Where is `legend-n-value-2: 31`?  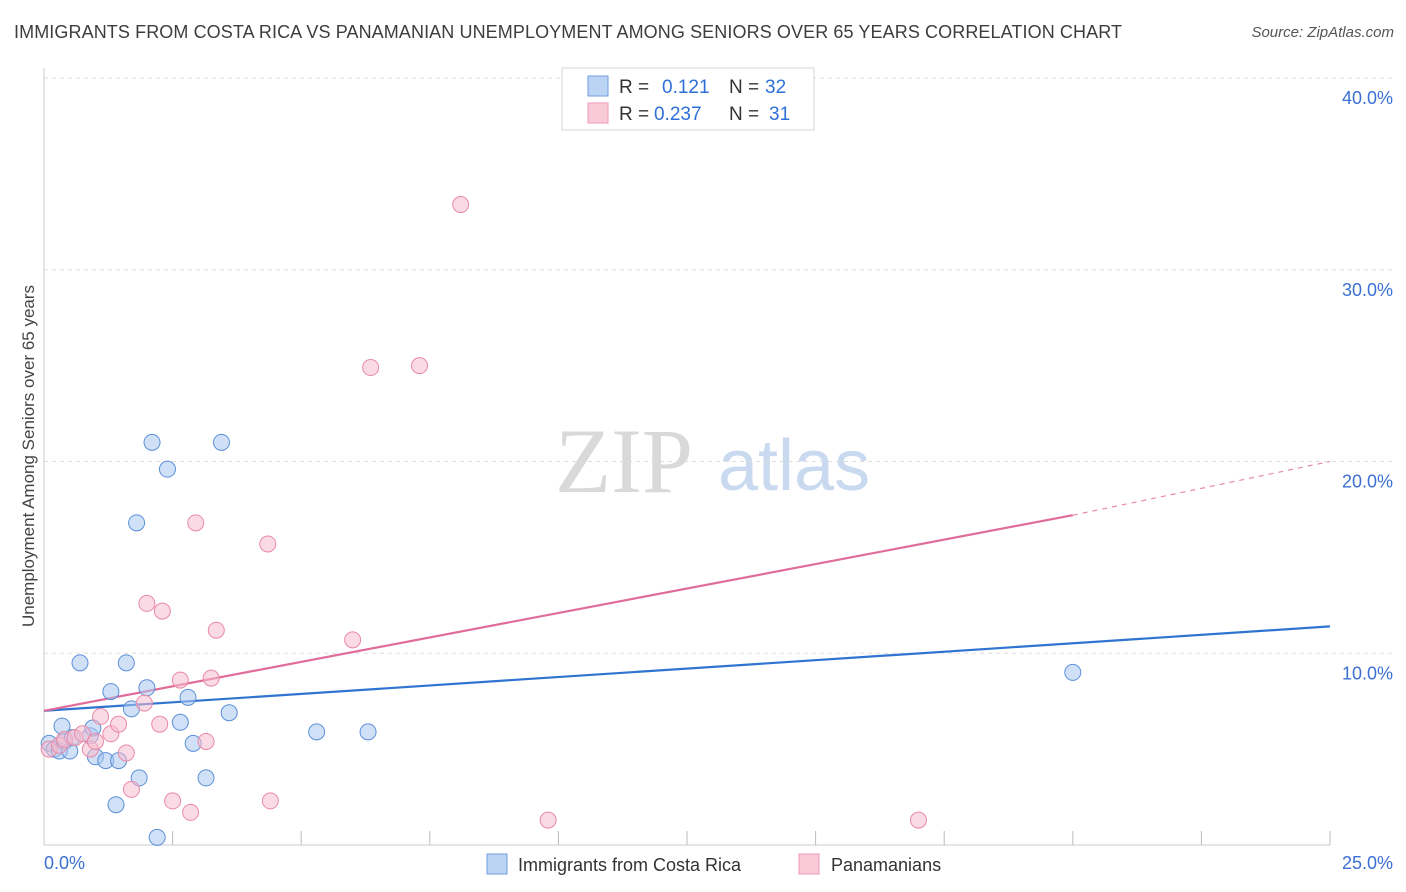 legend-n-value-2: 31 is located at coordinates (779, 114).